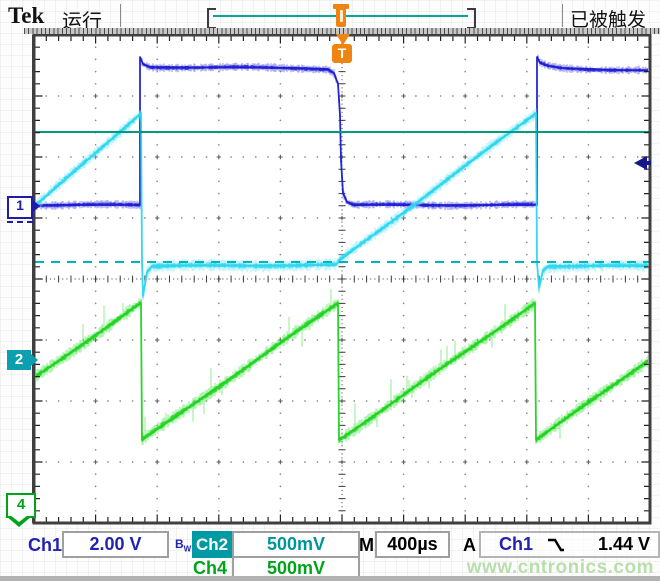  I want to click on record-view-bracket-right-icon, so click(471, 18).